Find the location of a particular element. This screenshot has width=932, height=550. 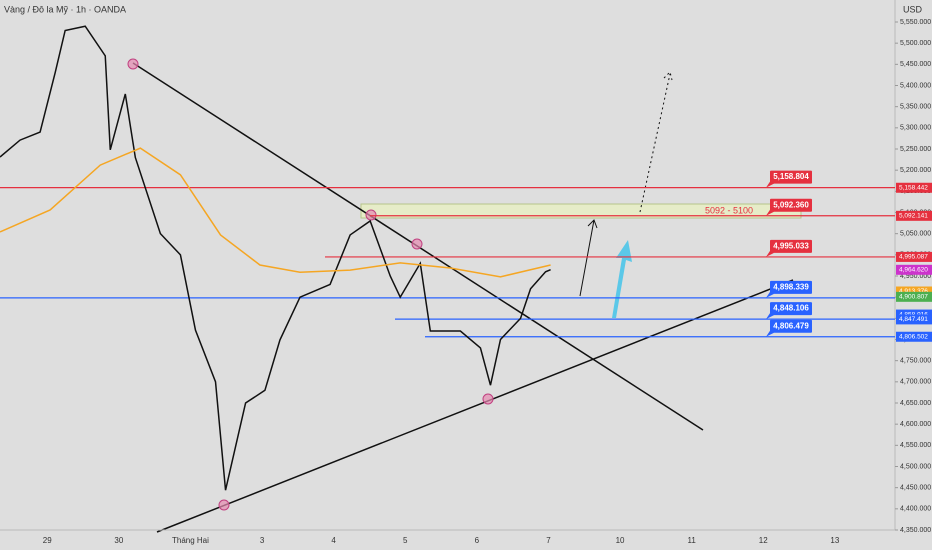

y-tick-label: 4,700.000 is located at coordinates (915, 382).